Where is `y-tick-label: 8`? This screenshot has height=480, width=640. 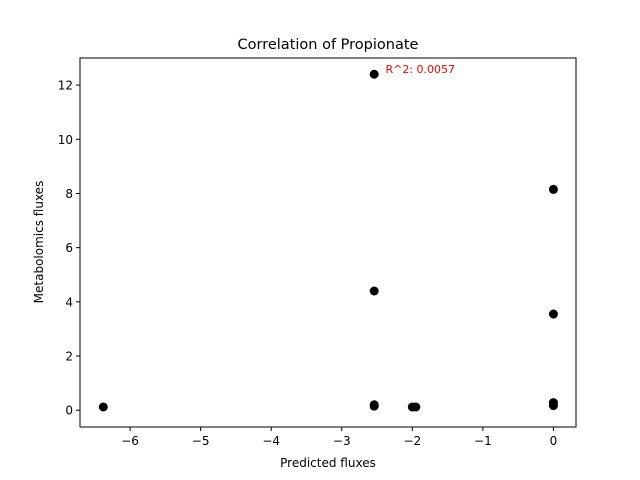
y-tick-label: 8 is located at coordinates (69, 194).